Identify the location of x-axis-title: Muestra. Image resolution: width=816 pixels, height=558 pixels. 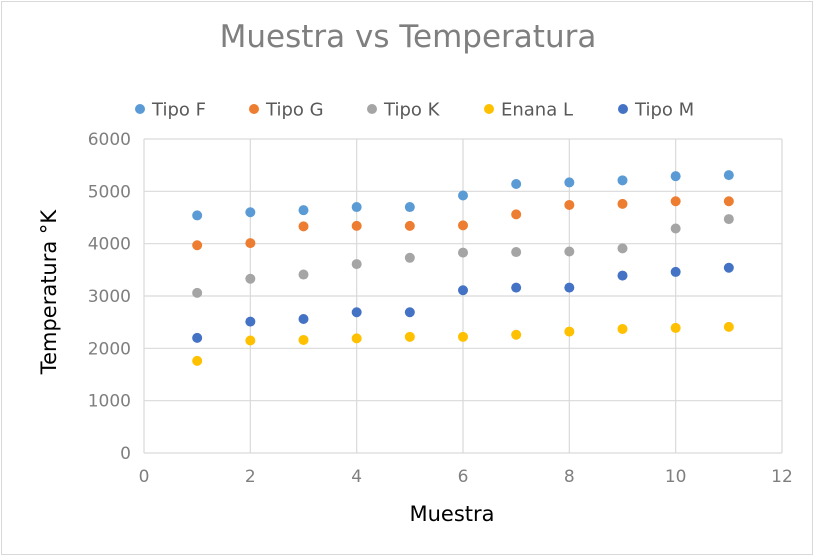
(451, 514).